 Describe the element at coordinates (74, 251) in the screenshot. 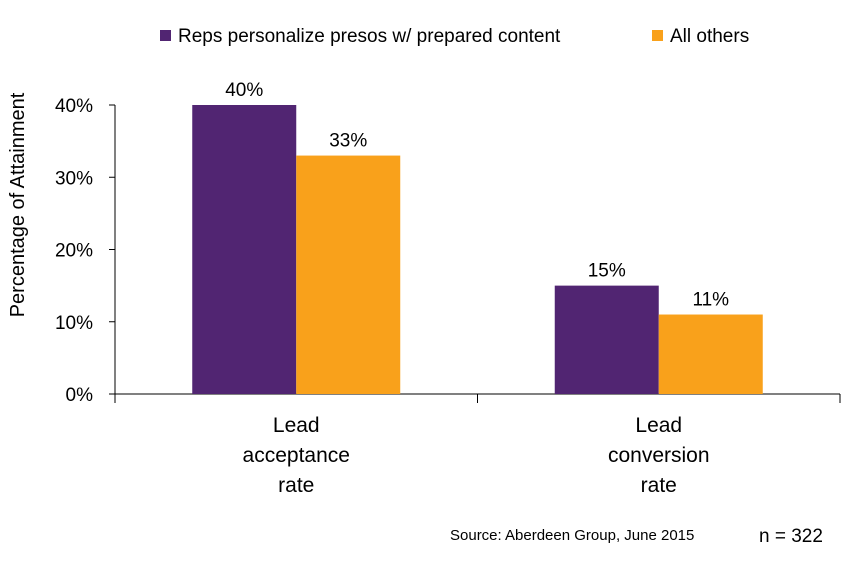

I see `y-tick-label: 20%` at that location.